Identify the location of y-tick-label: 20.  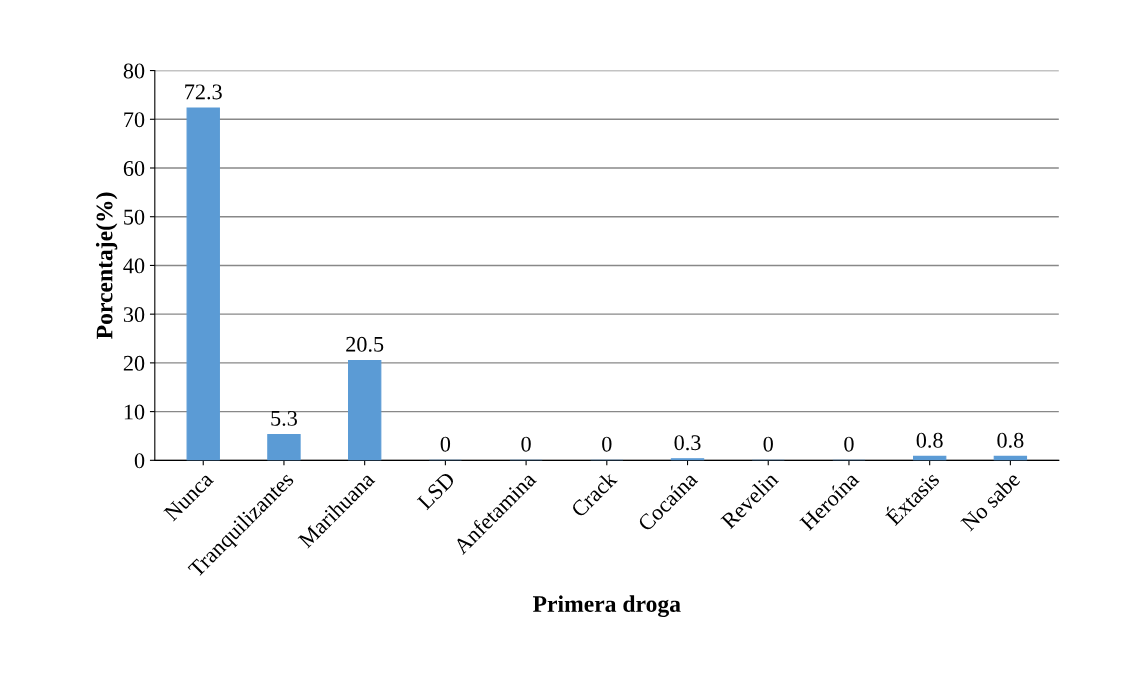
(134, 363).